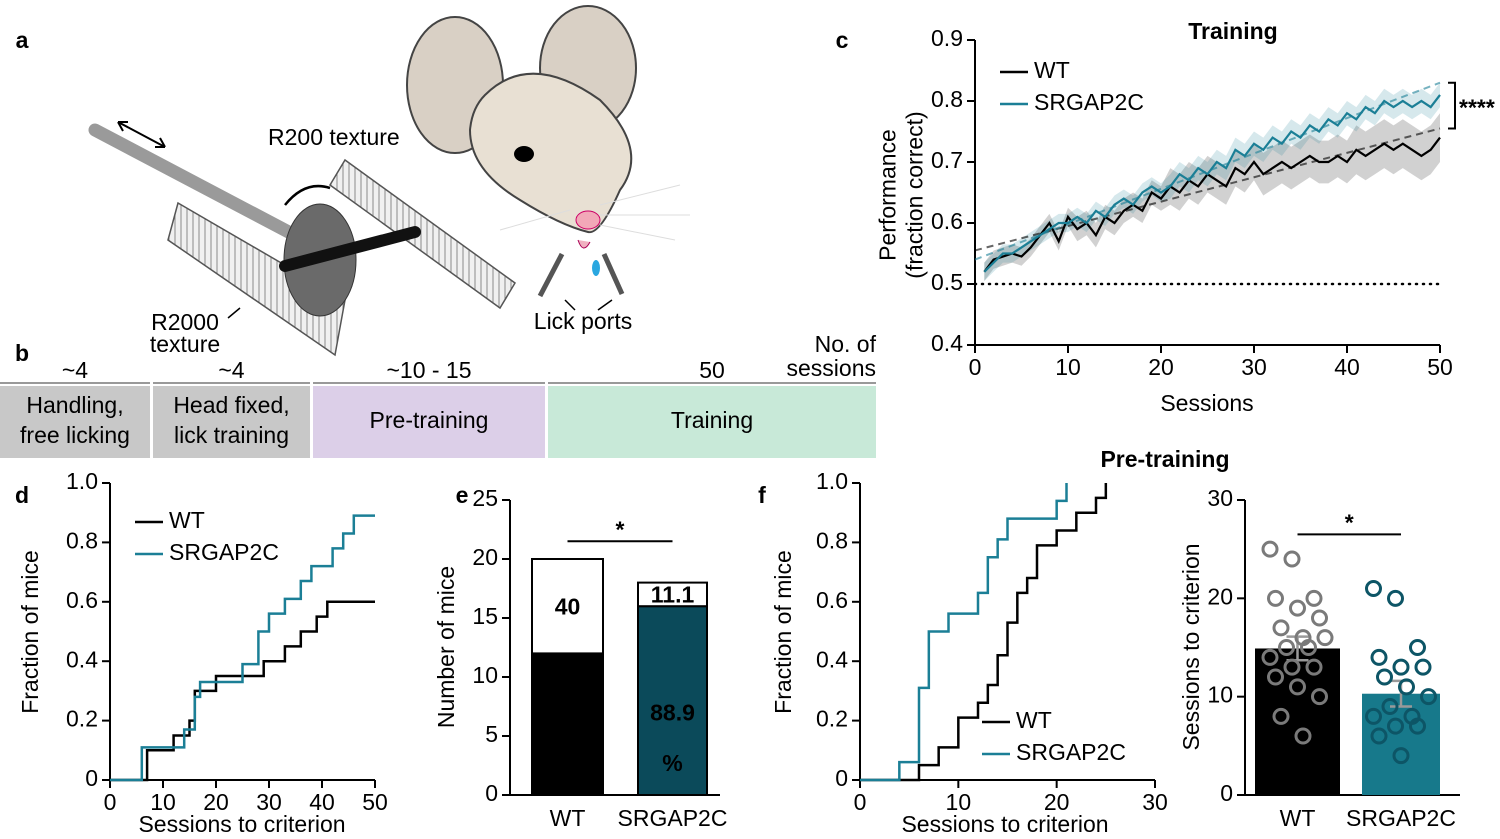 This screenshot has height=839, width=1500. I want to click on y-axis-label: Performance, so click(888, 195).